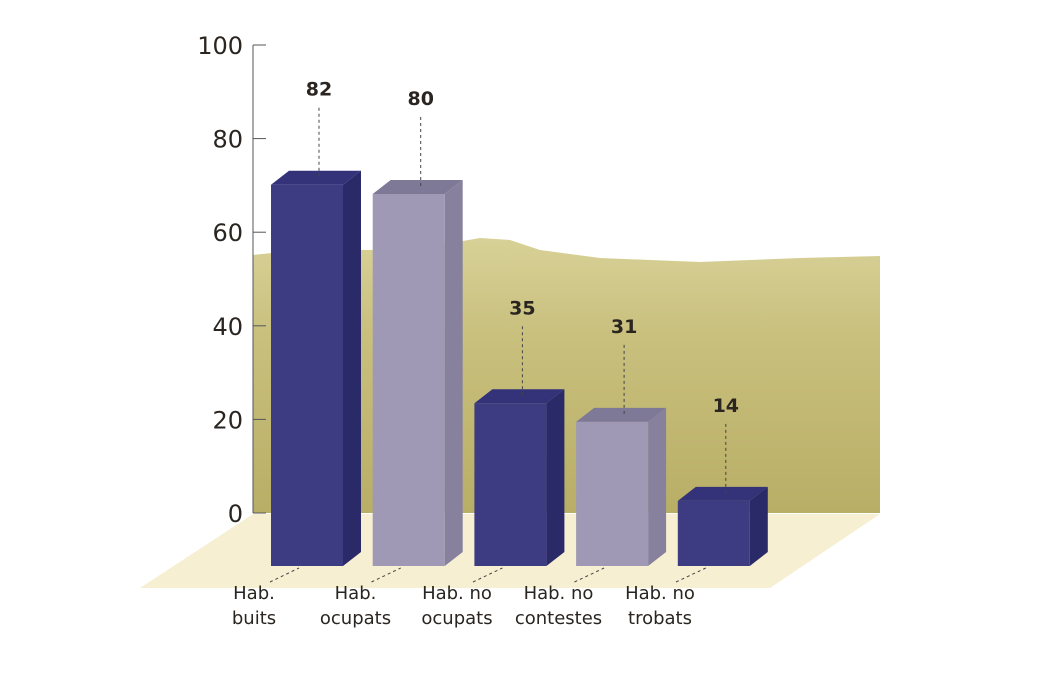  I want to click on bar: 80, so click(417, 327).